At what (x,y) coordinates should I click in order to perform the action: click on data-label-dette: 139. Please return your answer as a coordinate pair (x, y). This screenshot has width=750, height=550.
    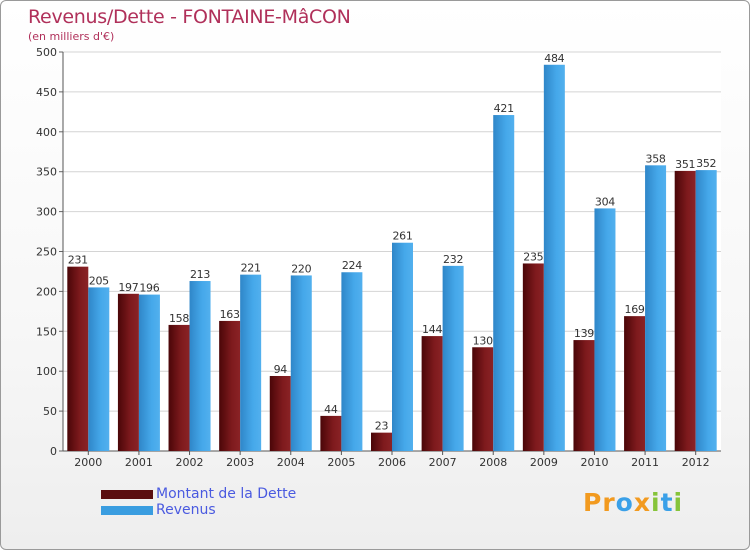
    Looking at the image, I should click on (584, 333).